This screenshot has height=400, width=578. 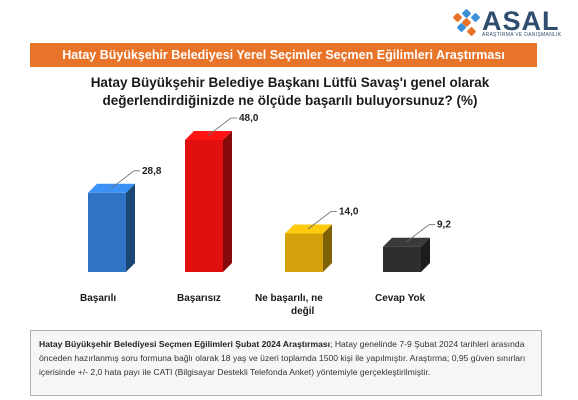 What do you see at coordinates (289, 298) in the screenshot?
I see `category-label-2-line-0: Ne başarılı, ne` at bounding box center [289, 298].